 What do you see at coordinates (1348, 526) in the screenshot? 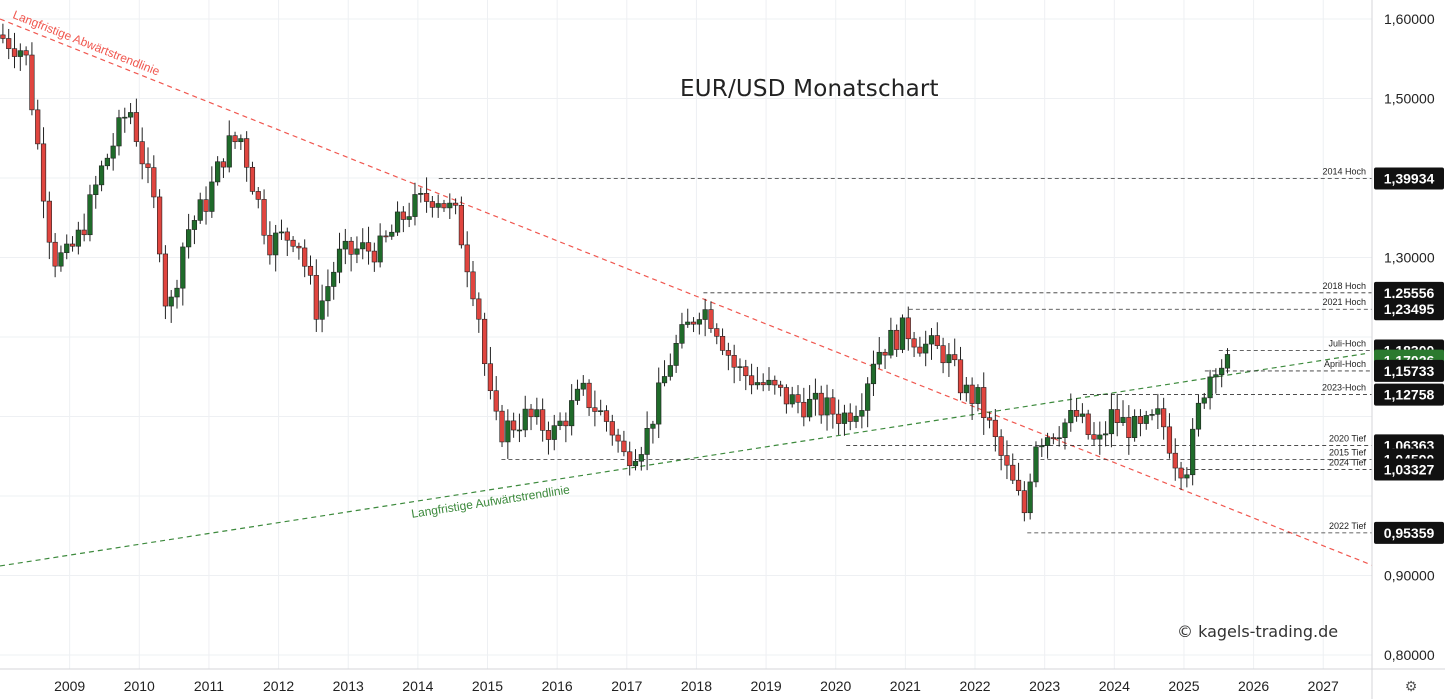
I see `level-label: 2022 Tief` at bounding box center [1348, 526].